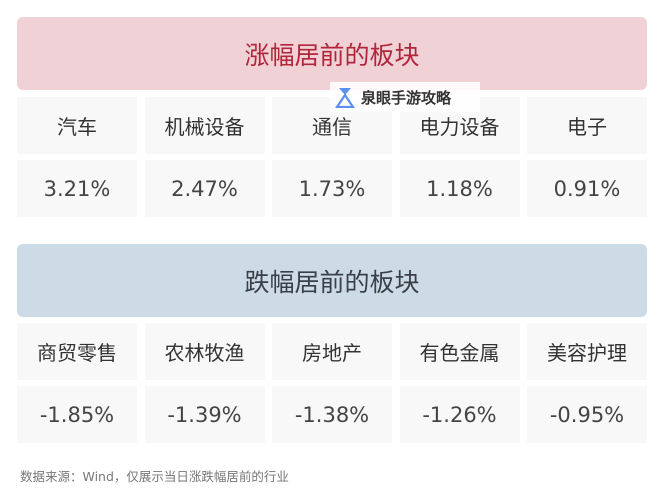  What do you see at coordinates (204, 188) in the screenshot?
I see `sector-change: 2.47%` at bounding box center [204, 188].